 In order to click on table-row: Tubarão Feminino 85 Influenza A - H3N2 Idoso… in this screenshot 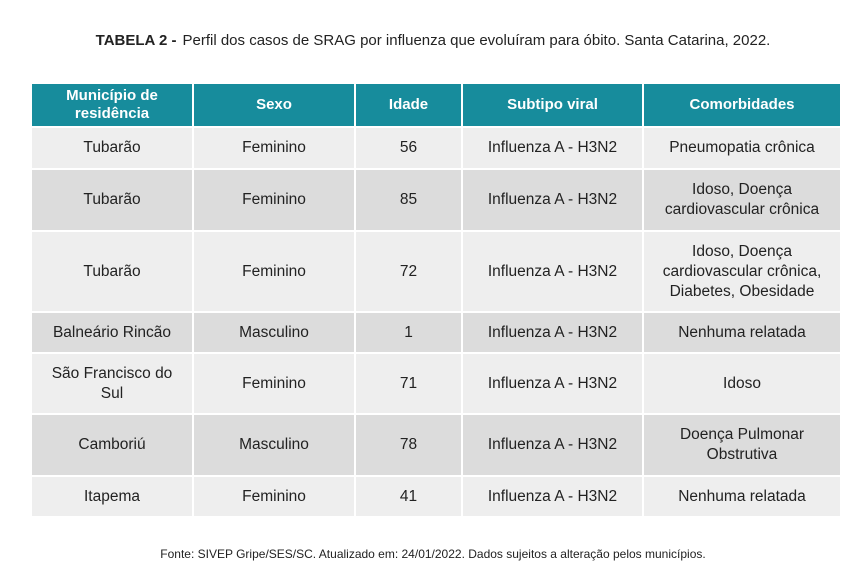, I will do `click(436, 200)`.